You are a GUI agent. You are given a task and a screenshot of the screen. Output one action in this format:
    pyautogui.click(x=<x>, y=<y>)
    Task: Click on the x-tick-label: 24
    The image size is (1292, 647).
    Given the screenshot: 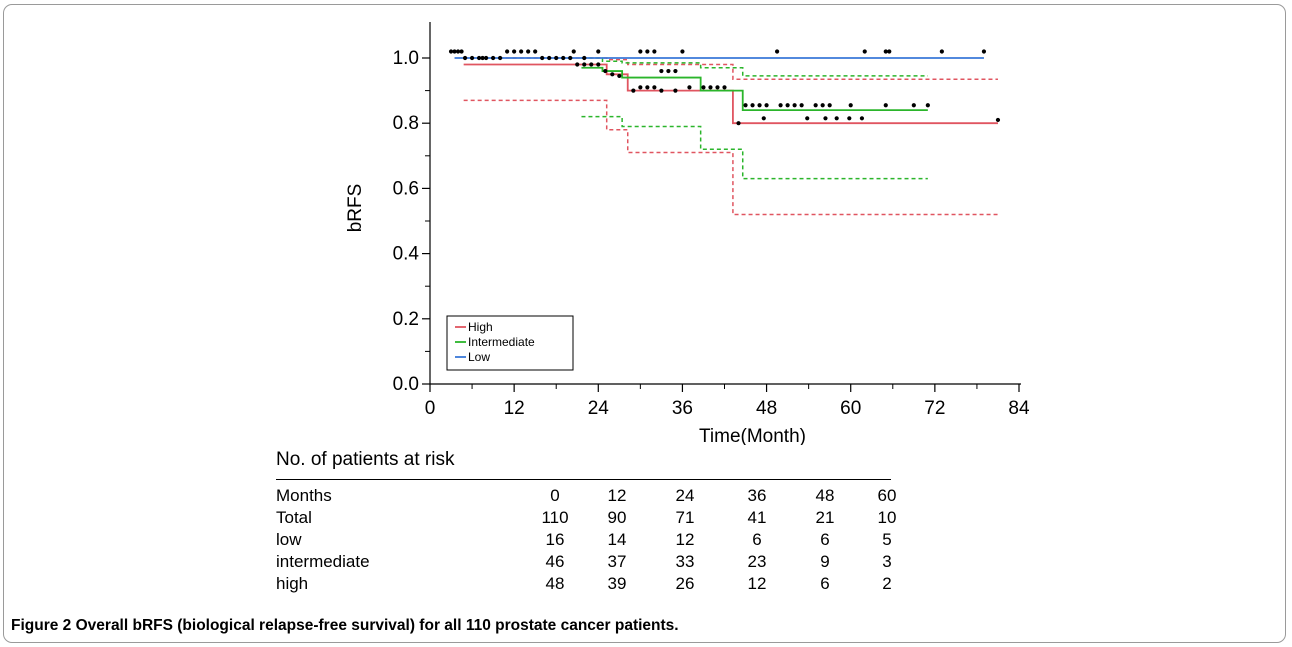 What is the action you would take?
    pyautogui.click(x=599, y=408)
    